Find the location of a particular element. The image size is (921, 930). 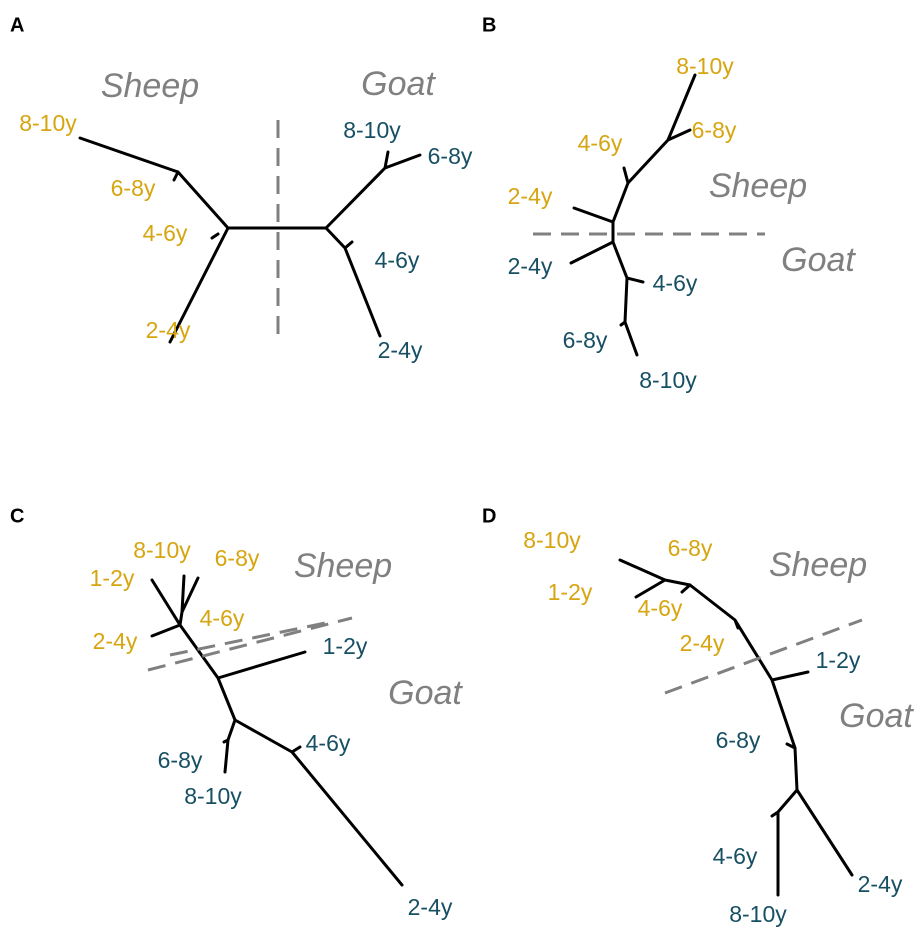

panel-letter: A is located at coordinates (17, 25).